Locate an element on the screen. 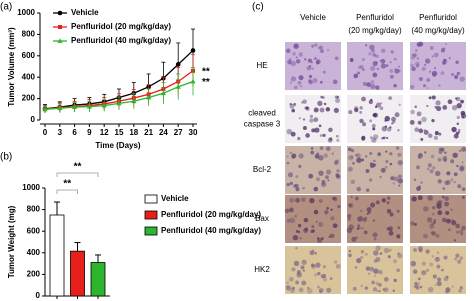 Image resolution: width=474 pixels, height=301 pixels. y-tick-label: 200 is located at coordinates (34, 274).